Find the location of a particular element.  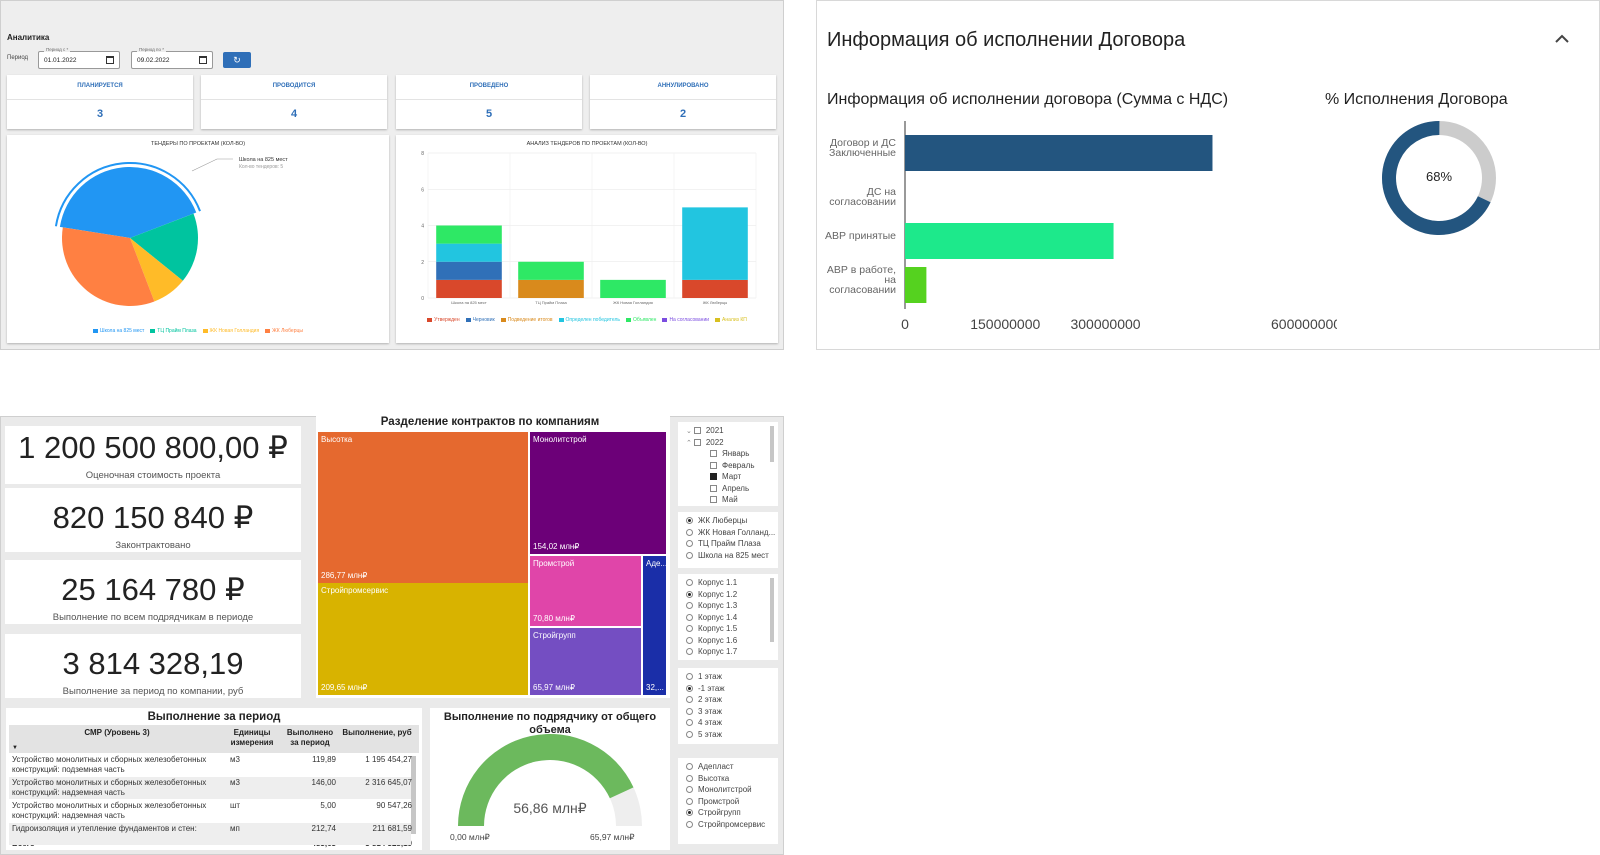

slicer-item: Высотка is located at coordinates (707, 778).